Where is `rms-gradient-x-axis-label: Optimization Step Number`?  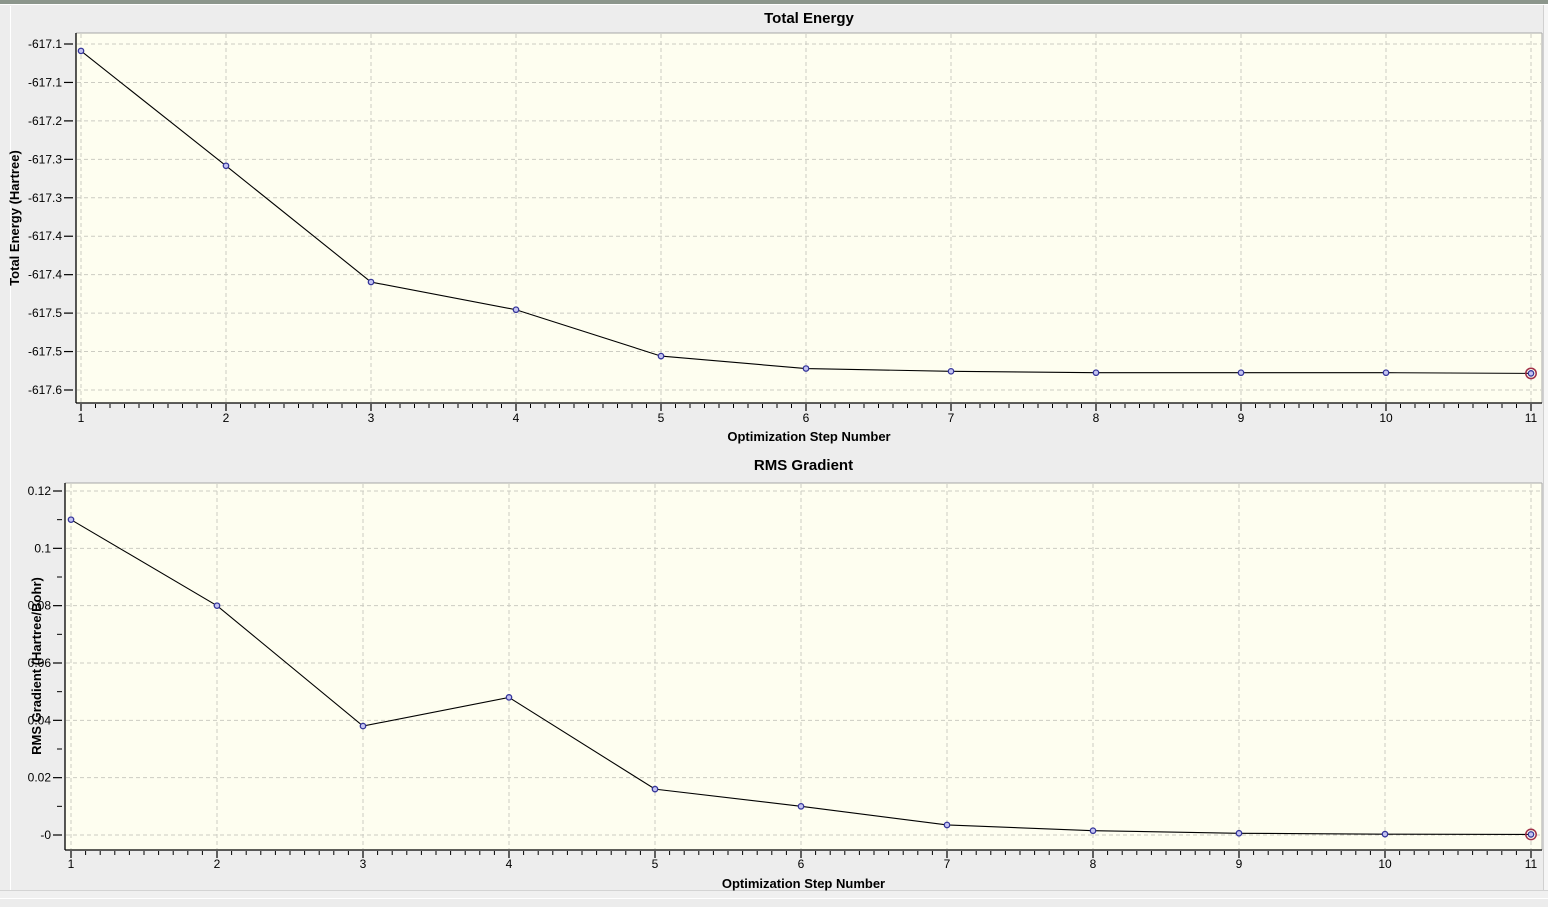 rms-gradient-x-axis-label: Optimization Step Number is located at coordinates (803, 883).